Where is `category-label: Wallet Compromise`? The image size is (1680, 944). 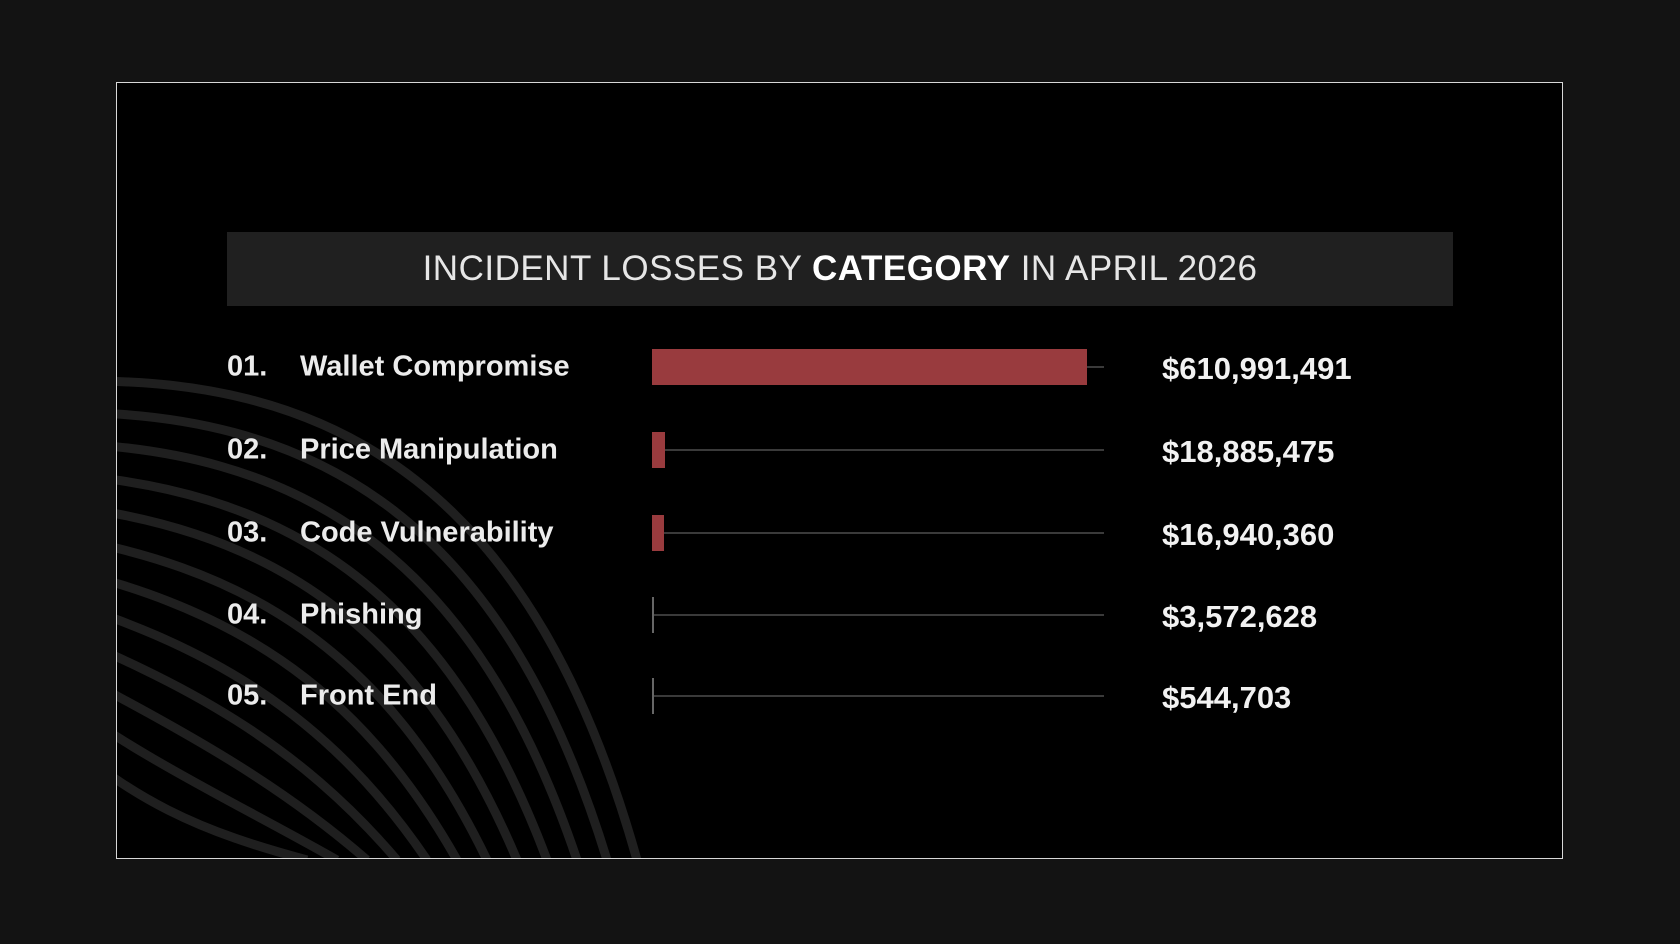 category-label: Wallet Compromise is located at coordinates (435, 366).